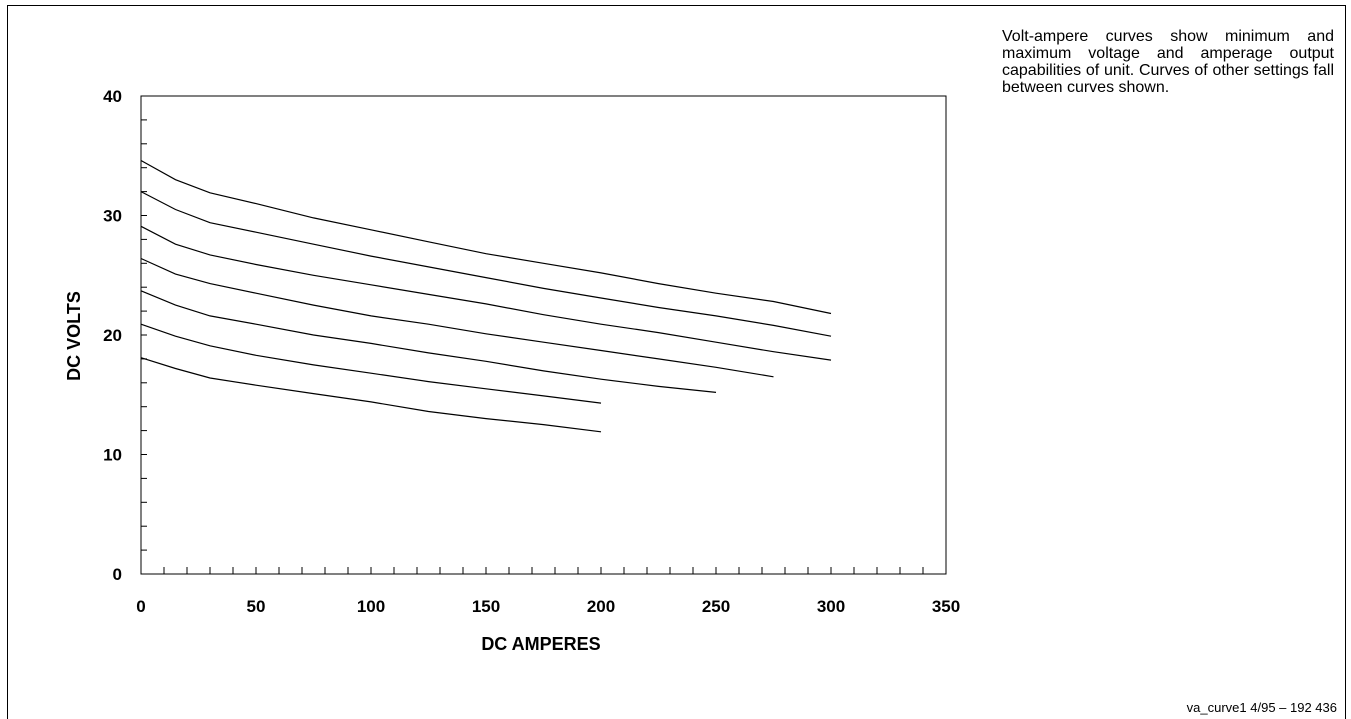 The height and width of the screenshot is (719, 1351). What do you see at coordinates (486, 606) in the screenshot?
I see `x-tick-label: 150` at bounding box center [486, 606].